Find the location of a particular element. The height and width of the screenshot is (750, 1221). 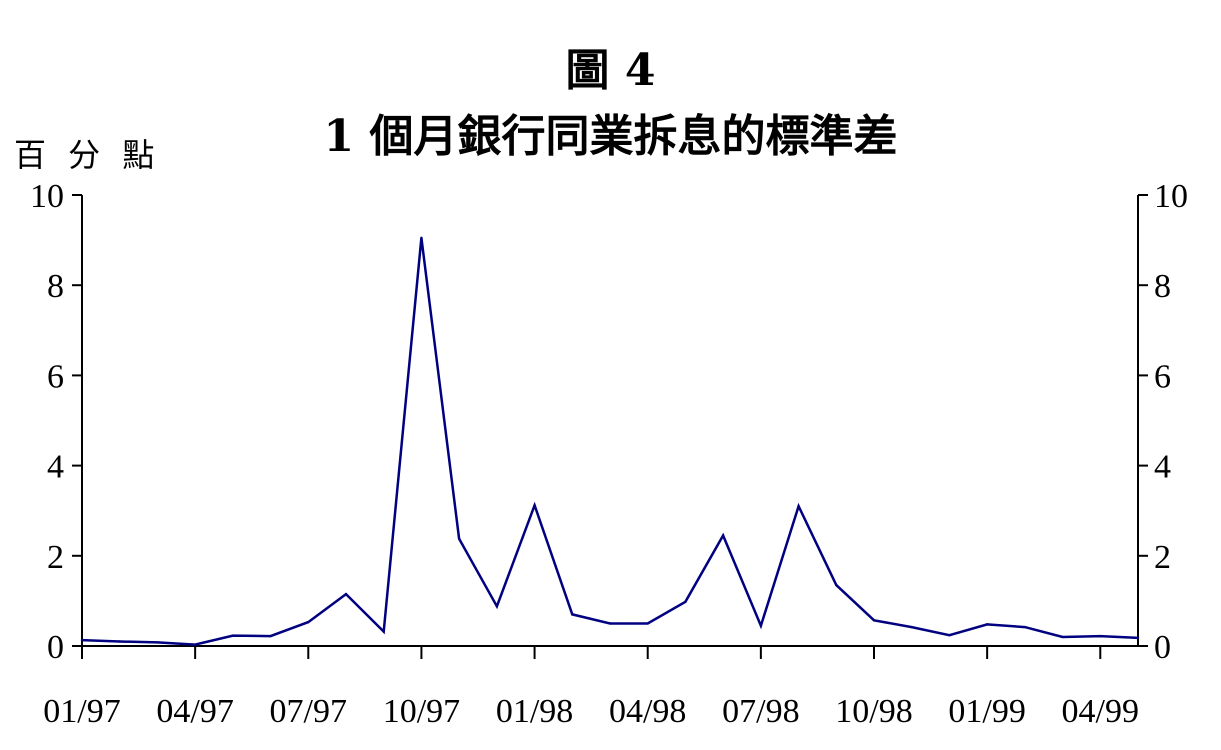

x-tick-label: 01/97 is located at coordinates (81, 711).